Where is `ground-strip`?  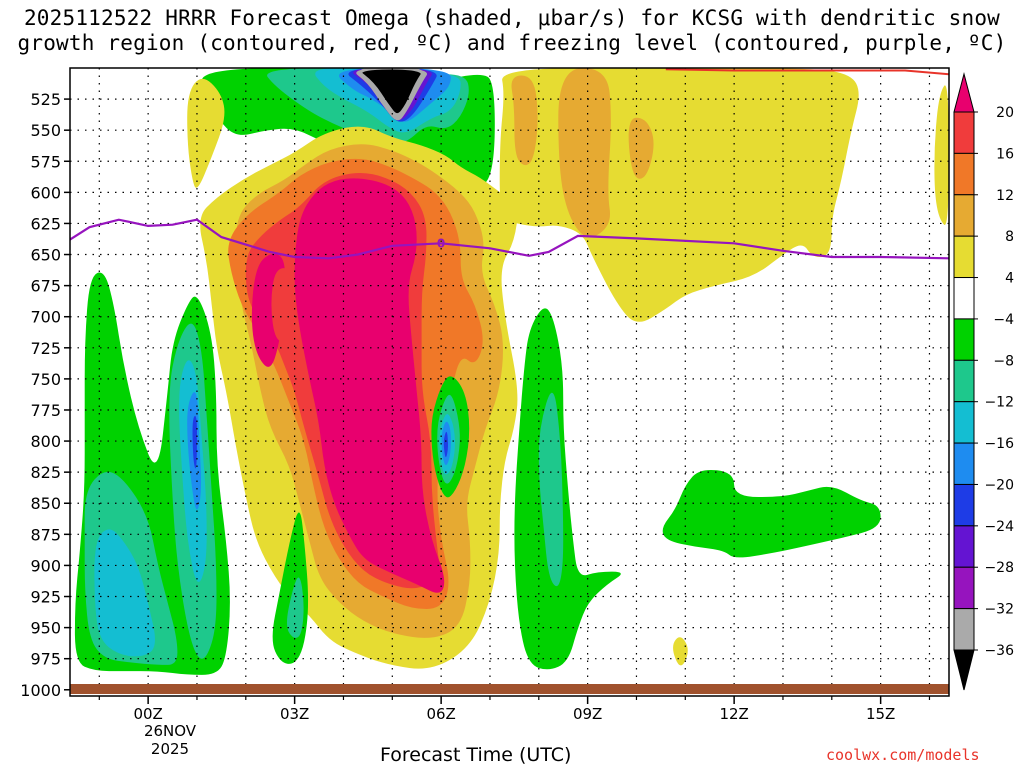
ground-strip is located at coordinates (509, 689).